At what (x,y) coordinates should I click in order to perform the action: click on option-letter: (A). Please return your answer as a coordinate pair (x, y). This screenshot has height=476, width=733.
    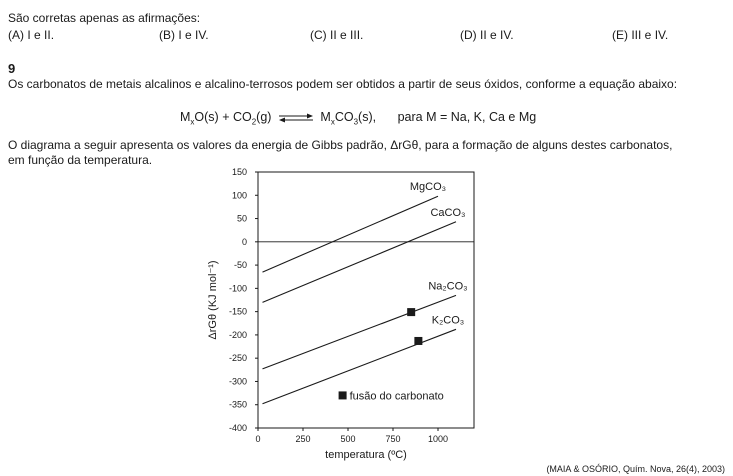
    Looking at the image, I should click on (16, 35).